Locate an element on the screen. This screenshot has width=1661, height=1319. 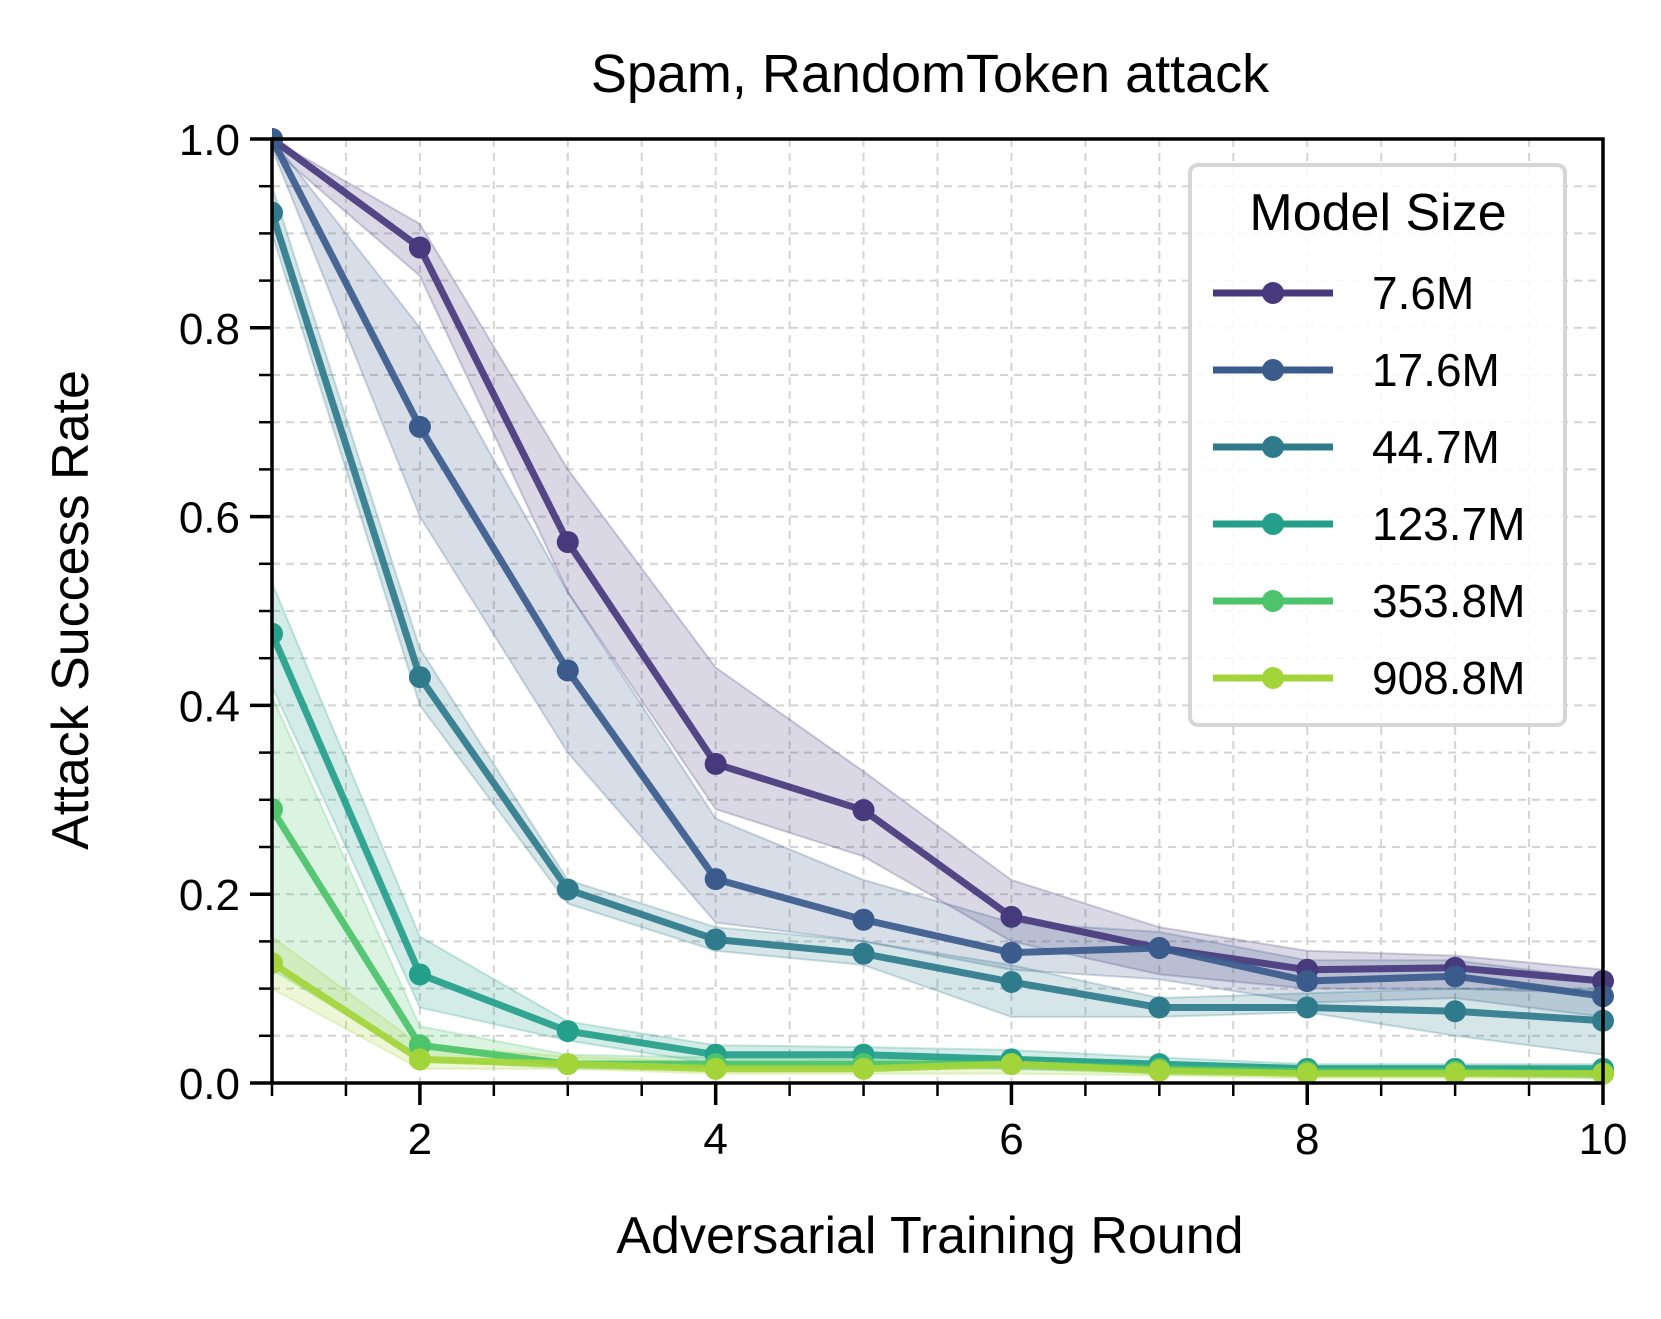
legend-label: 123.7M is located at coordinates (1448, 524).